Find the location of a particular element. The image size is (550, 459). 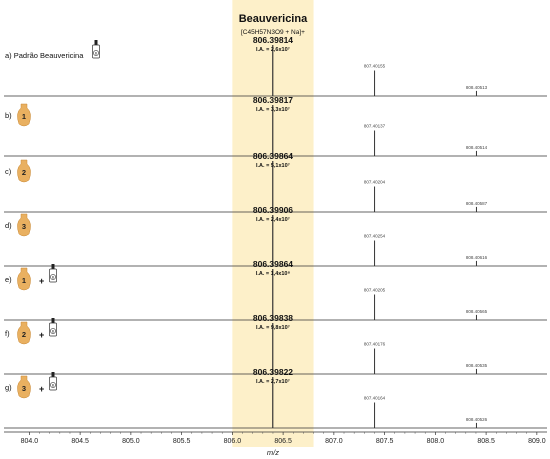

x-tick-label: 807.5 is located at coordinates (385, 441).